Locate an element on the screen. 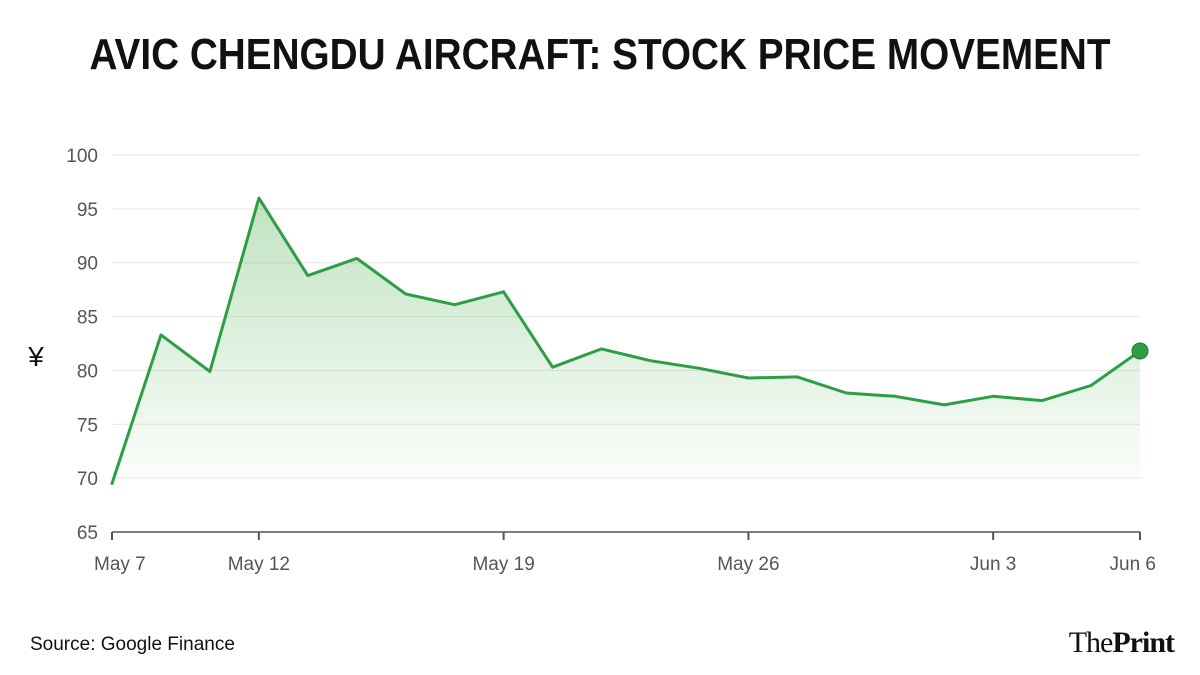  y-tick-label-95: 95 is located at coordinates (87, 210).